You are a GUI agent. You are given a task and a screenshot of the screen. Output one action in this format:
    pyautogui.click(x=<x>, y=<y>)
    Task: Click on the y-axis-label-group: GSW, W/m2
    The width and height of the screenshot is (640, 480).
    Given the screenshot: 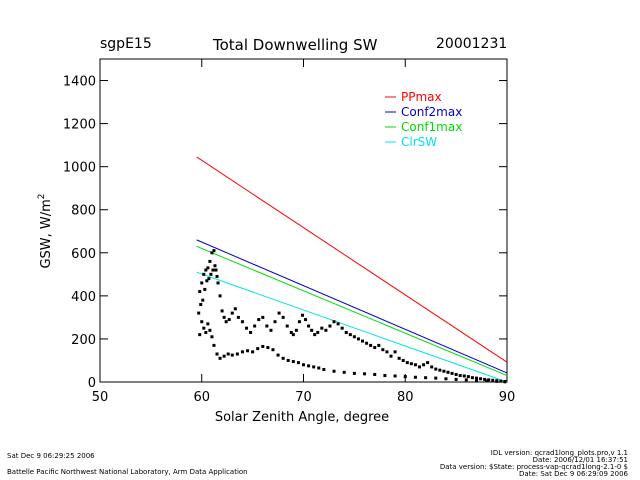 What is the action you would take?
    pyautogui.click(x=45, y=230)
    